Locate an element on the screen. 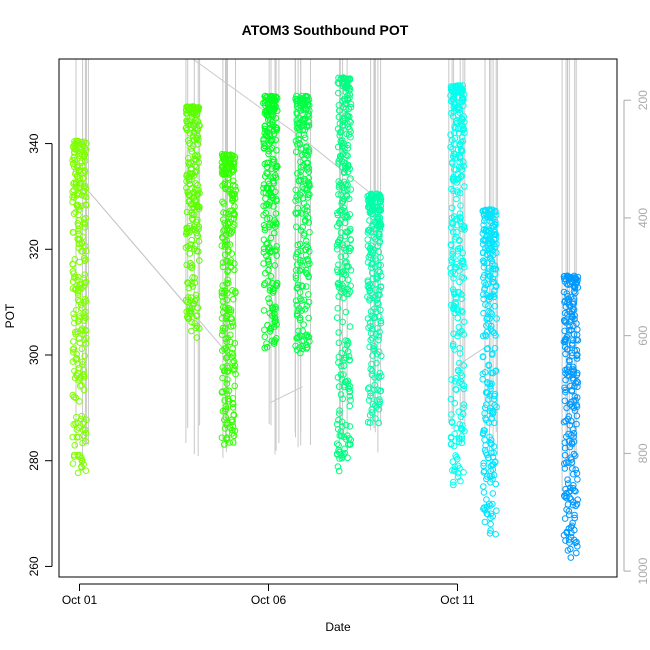 Image resolution: width=650 pixels, height=650 pixels. track-line is located at coordinates (154, 268).